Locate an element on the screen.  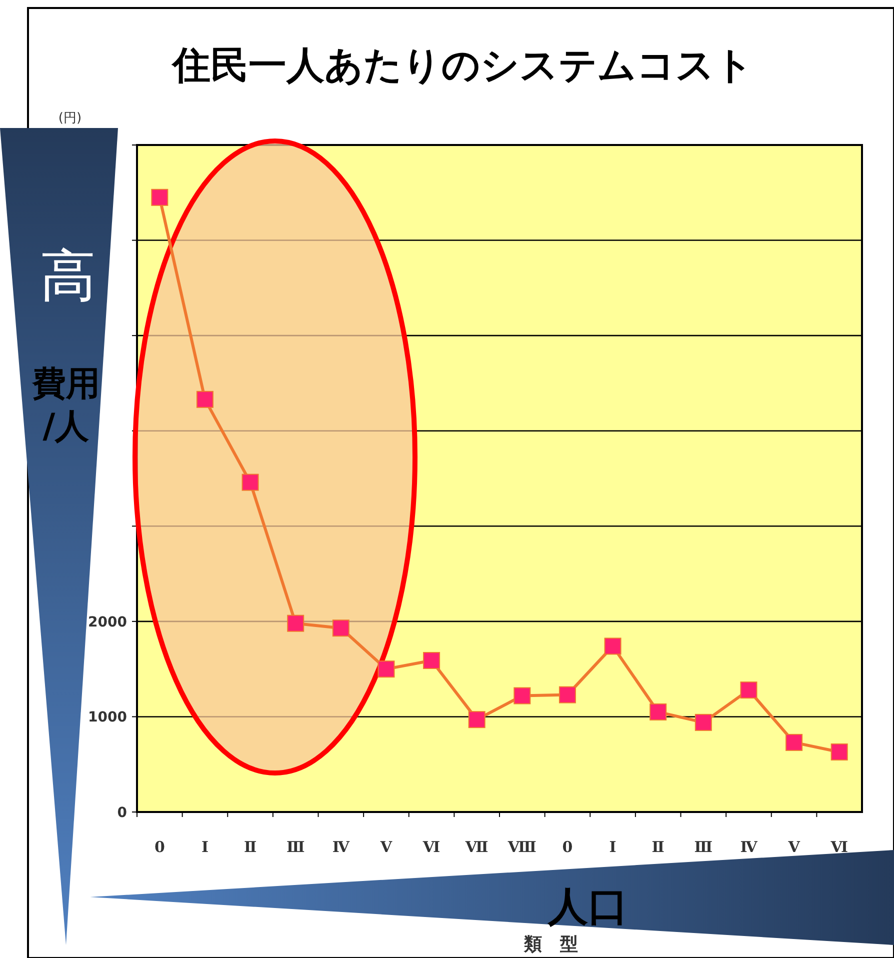
text: 人口 is located at coordinates (587, 907).